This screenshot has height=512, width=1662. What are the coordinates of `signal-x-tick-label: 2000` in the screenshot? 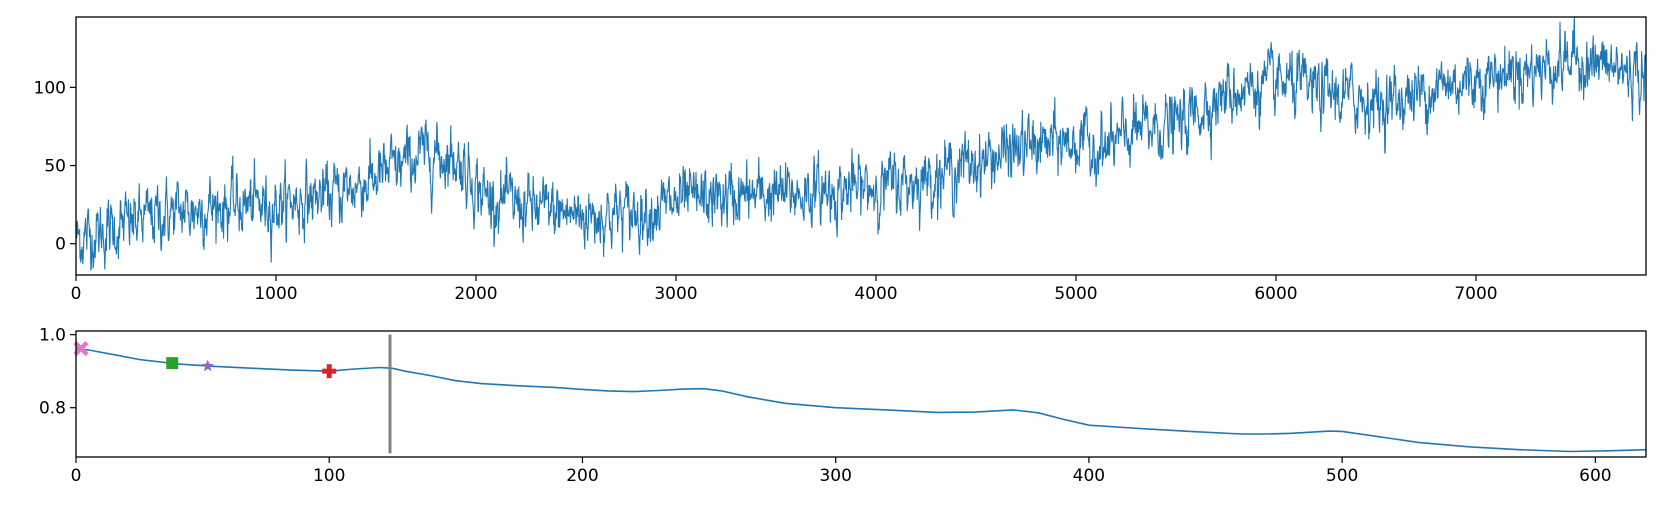 It's located at (475, 294).